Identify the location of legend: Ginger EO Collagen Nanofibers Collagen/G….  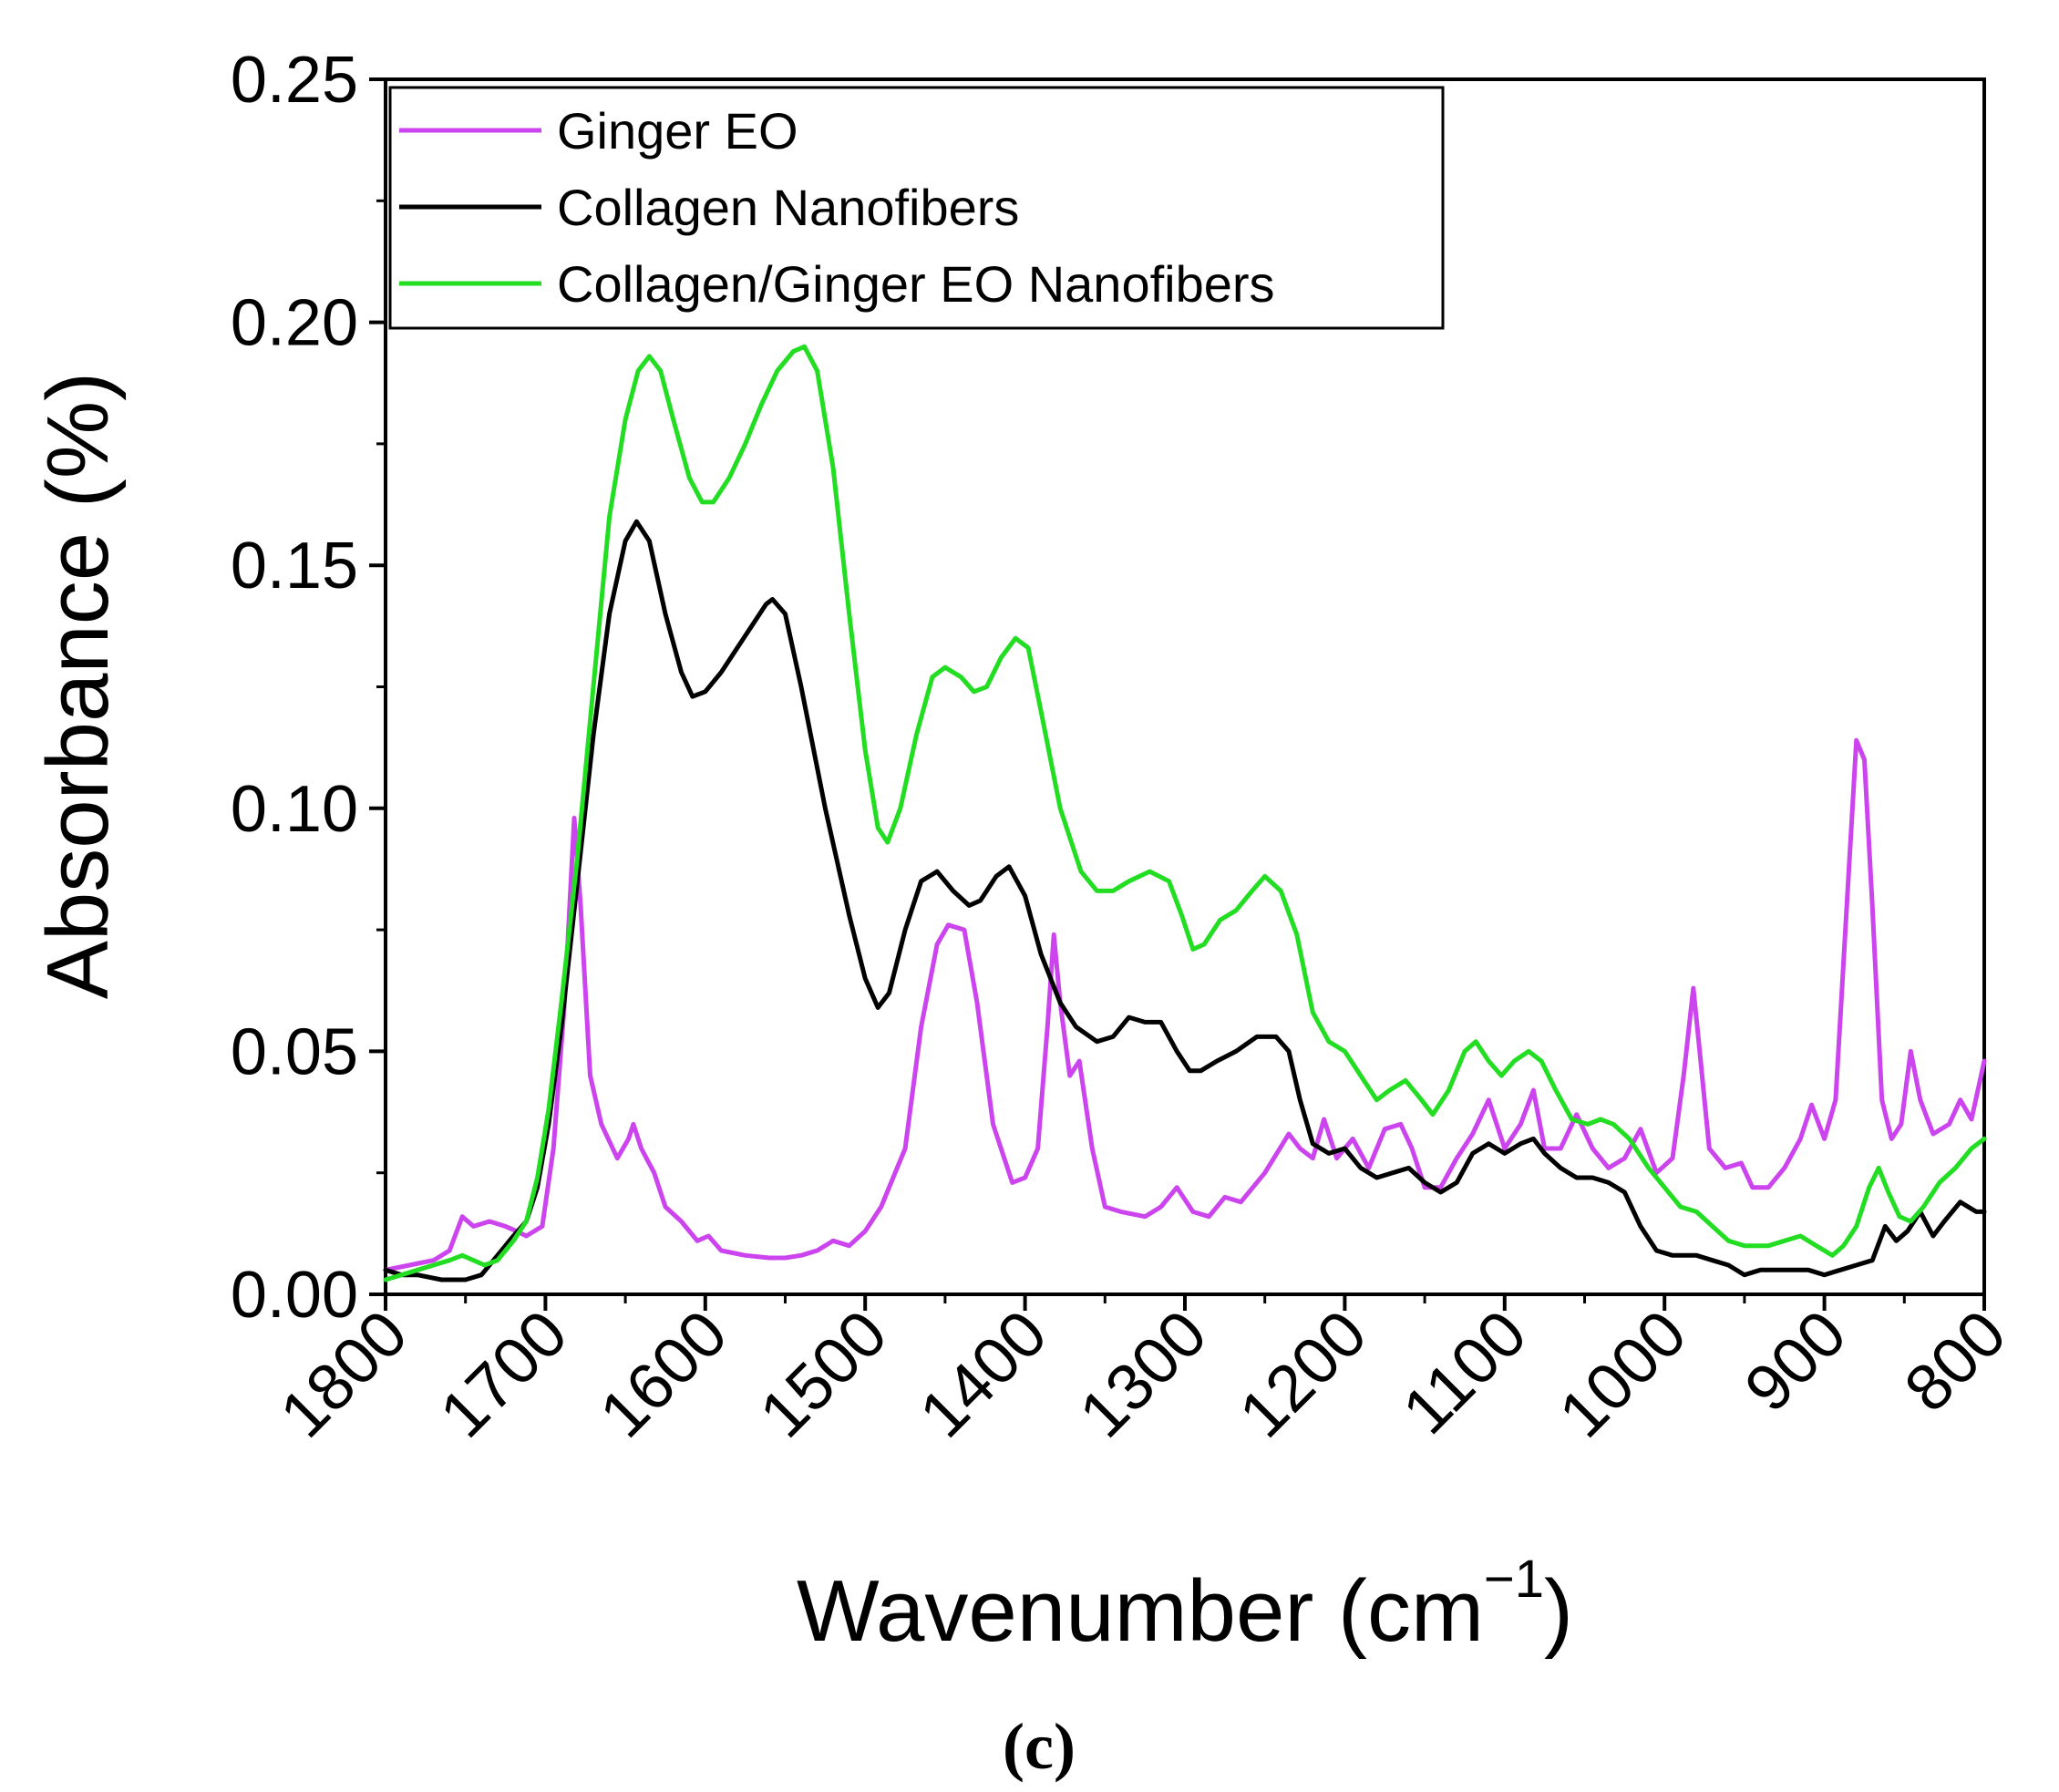
(917, 208).